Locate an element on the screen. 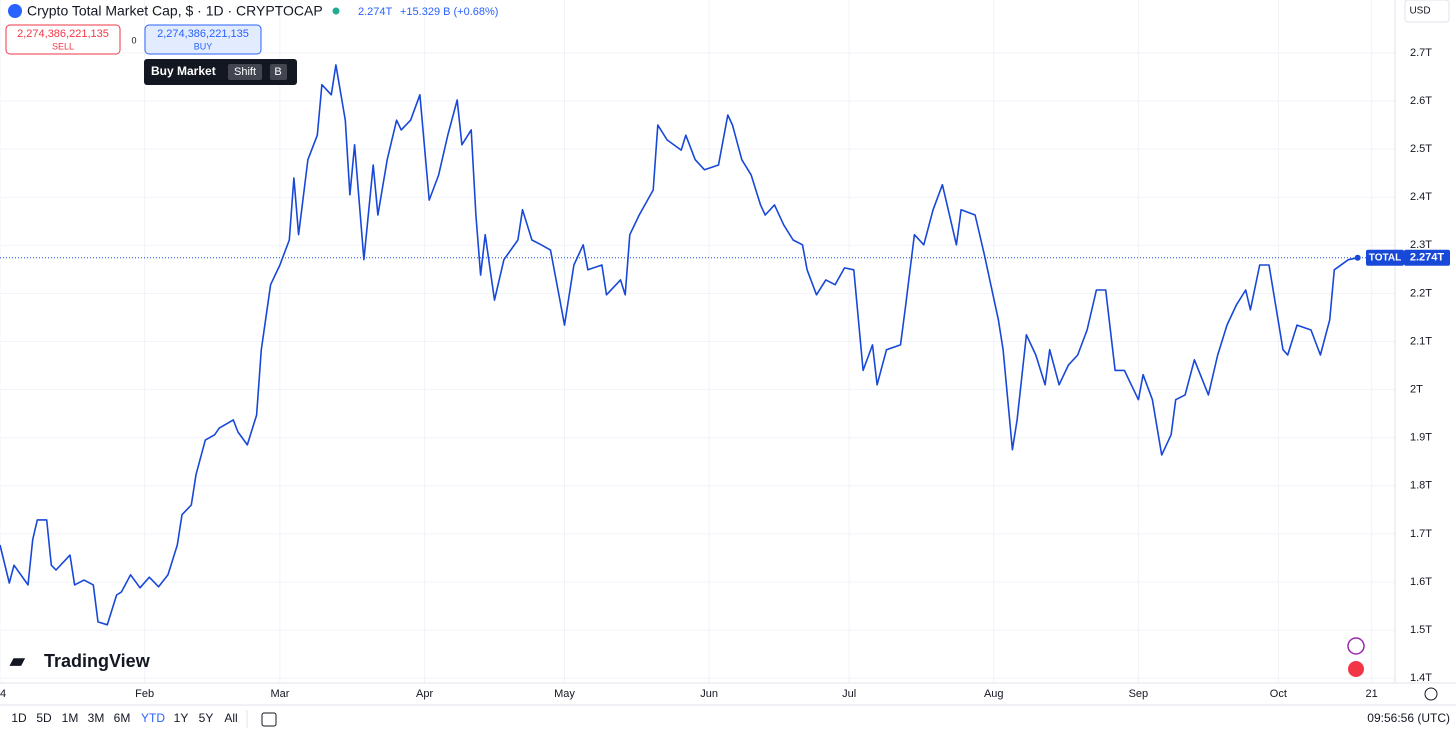 This screenshot has height=730, width=1456. shortcut-text: B is located at coordinates (277, 72).